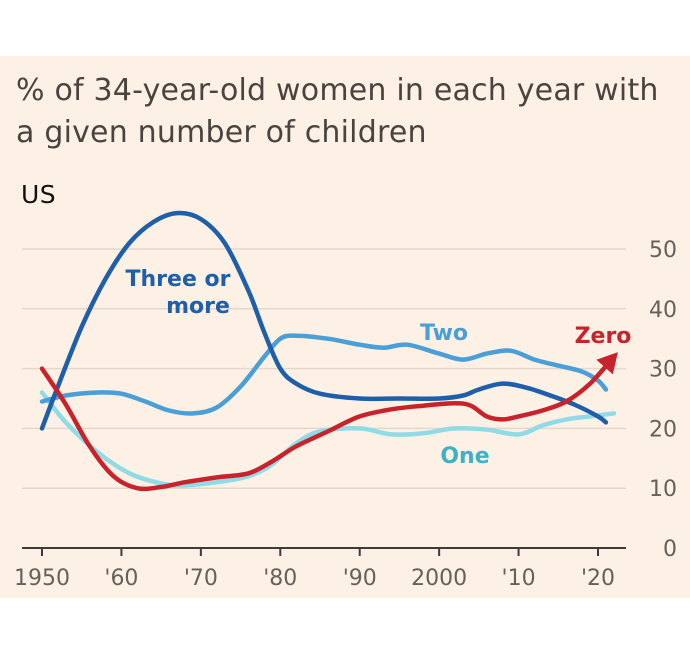 The height and width of the screenshot is (659, 690). Describe the element at coordinates (598, 578) in the screenshot. I see `x-tick-label-2020: '20` at that location.